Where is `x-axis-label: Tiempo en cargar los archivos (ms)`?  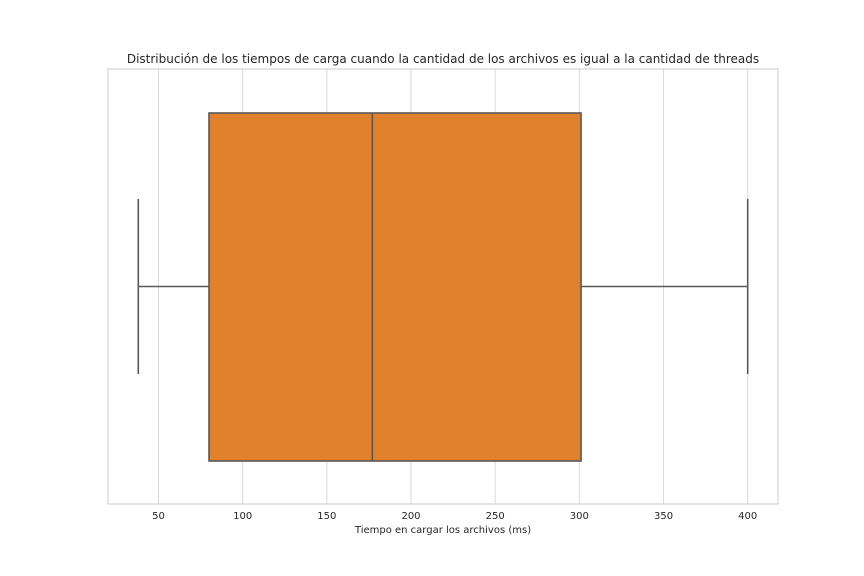
x-axis-label: Tiempo en cargar los archivos (ms) is located at coordinates (442, 530).